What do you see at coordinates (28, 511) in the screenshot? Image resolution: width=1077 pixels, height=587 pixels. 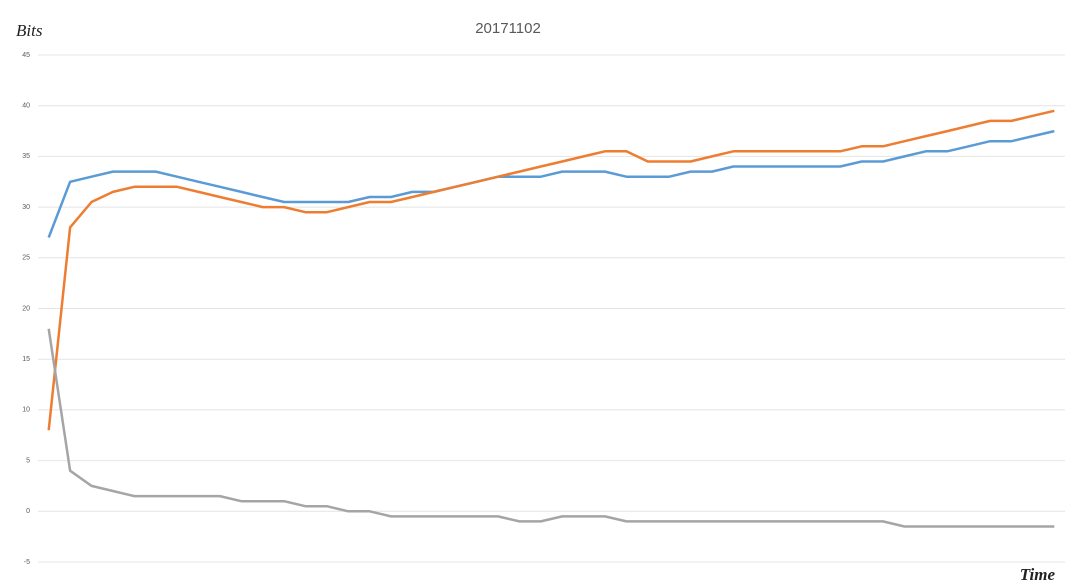 I see `y-tick-label: 0` at bounding box center [28, 511].